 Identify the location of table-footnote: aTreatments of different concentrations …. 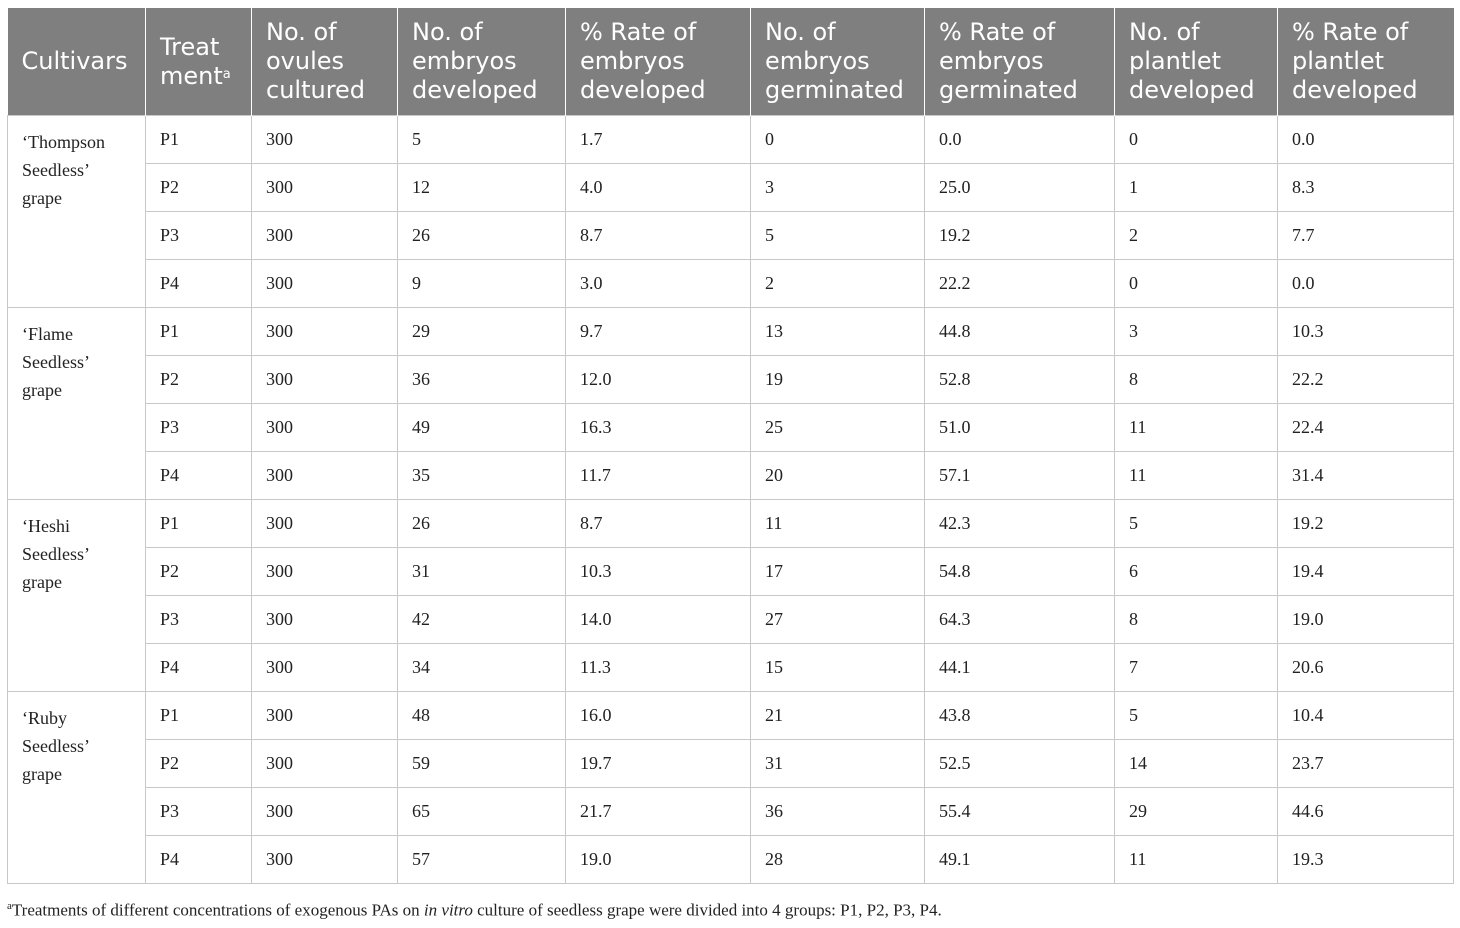
(474, 910).